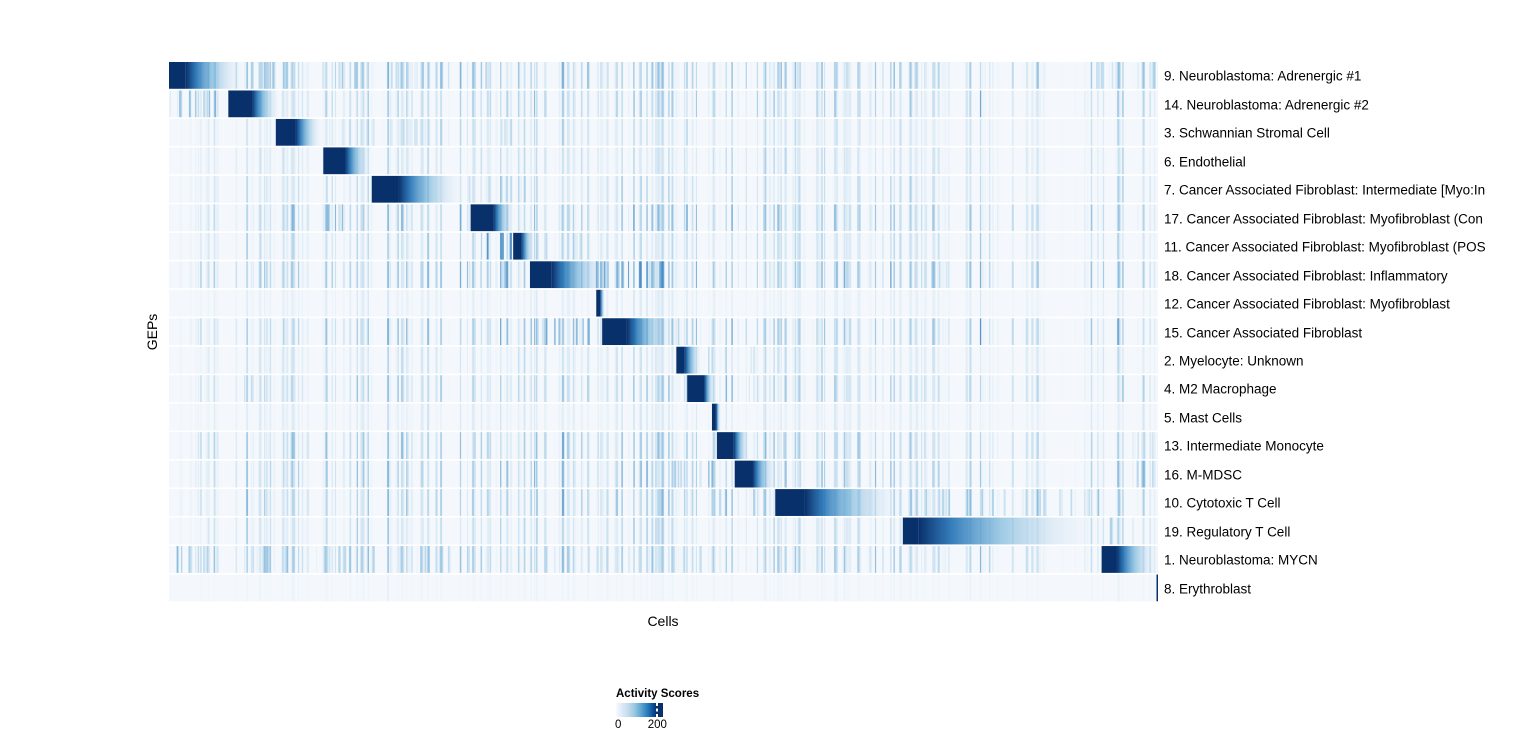 Image resolution: width=1540 pixels, height=743 pixels. What do you see at coordinates (1227, 532) in the screenshot?
I see `row-label-17: 19. Regulatory T Cell` at bounding box center [1227, 532].